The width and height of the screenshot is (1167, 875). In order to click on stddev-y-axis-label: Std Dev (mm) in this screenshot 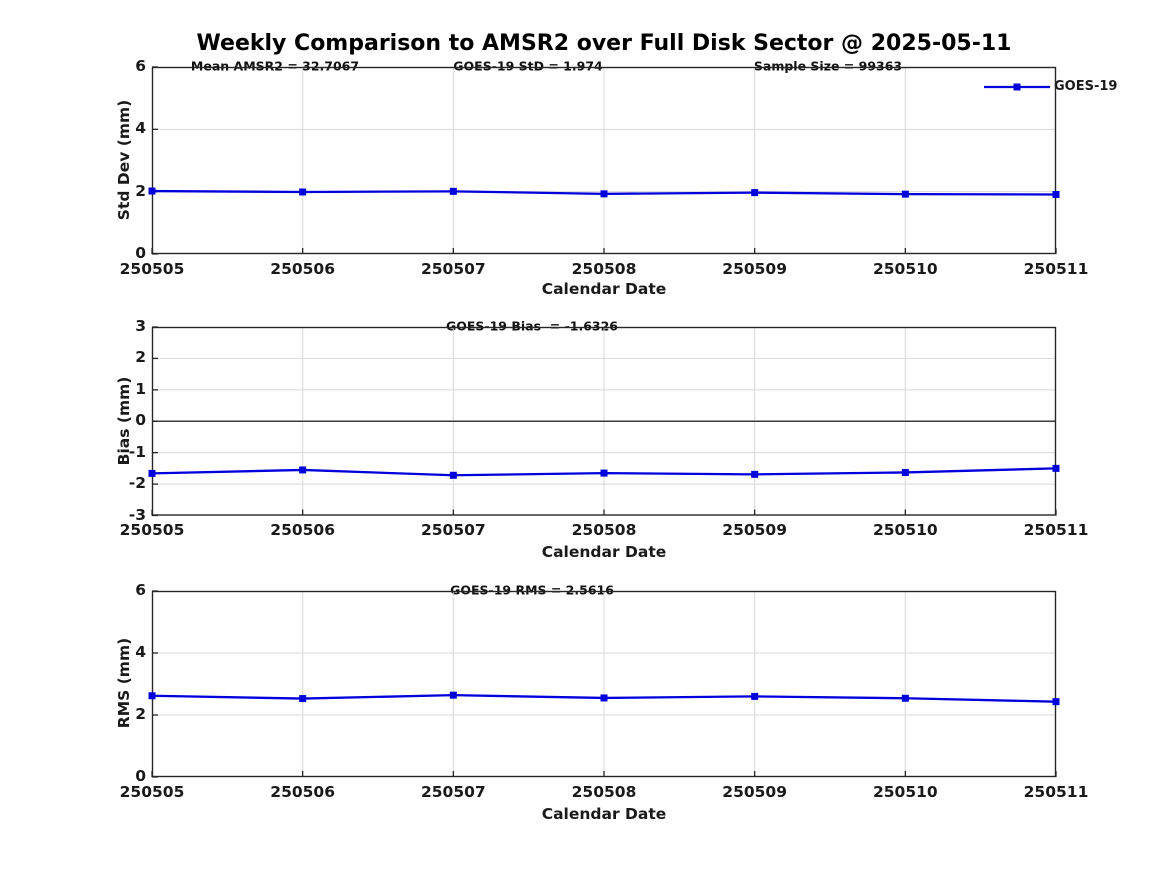, I will do `click(124, 160)`.